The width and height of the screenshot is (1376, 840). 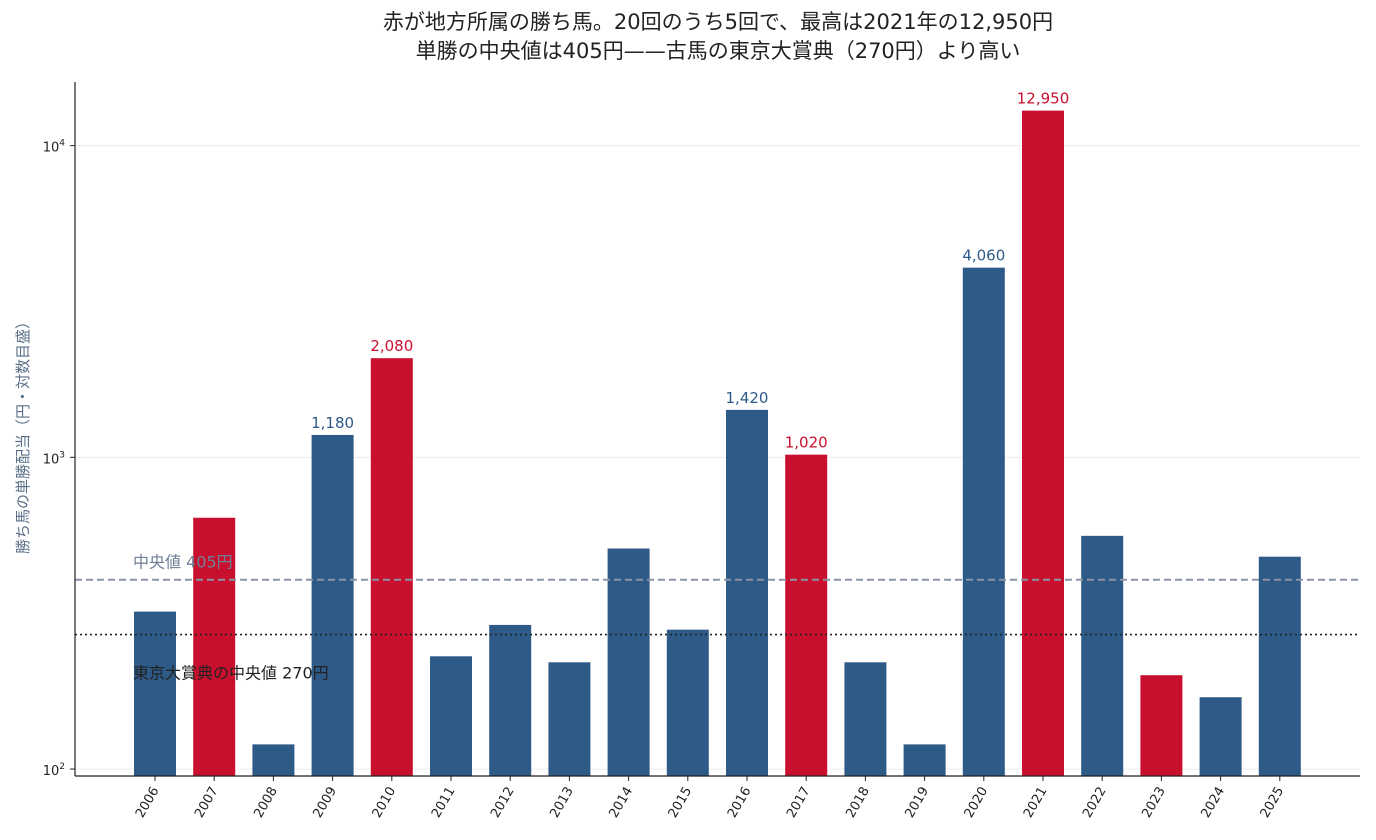 What do you see at coordinates (1273, 803) in the screenshot?
I see `x-tick-label-2025: 2025` at bounding box center [1273, 803].